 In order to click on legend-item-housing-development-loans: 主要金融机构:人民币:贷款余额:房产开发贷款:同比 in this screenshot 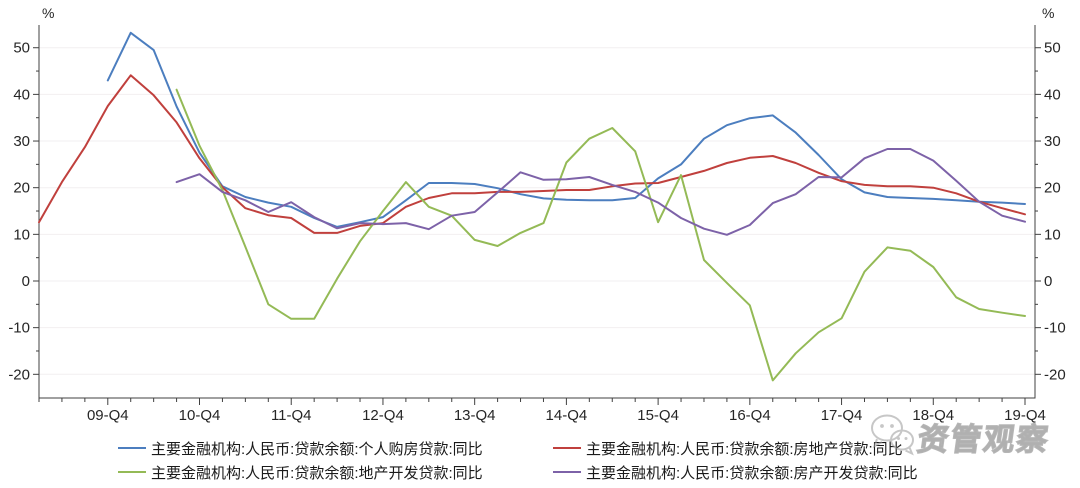, I will do `click(735, 472)`.